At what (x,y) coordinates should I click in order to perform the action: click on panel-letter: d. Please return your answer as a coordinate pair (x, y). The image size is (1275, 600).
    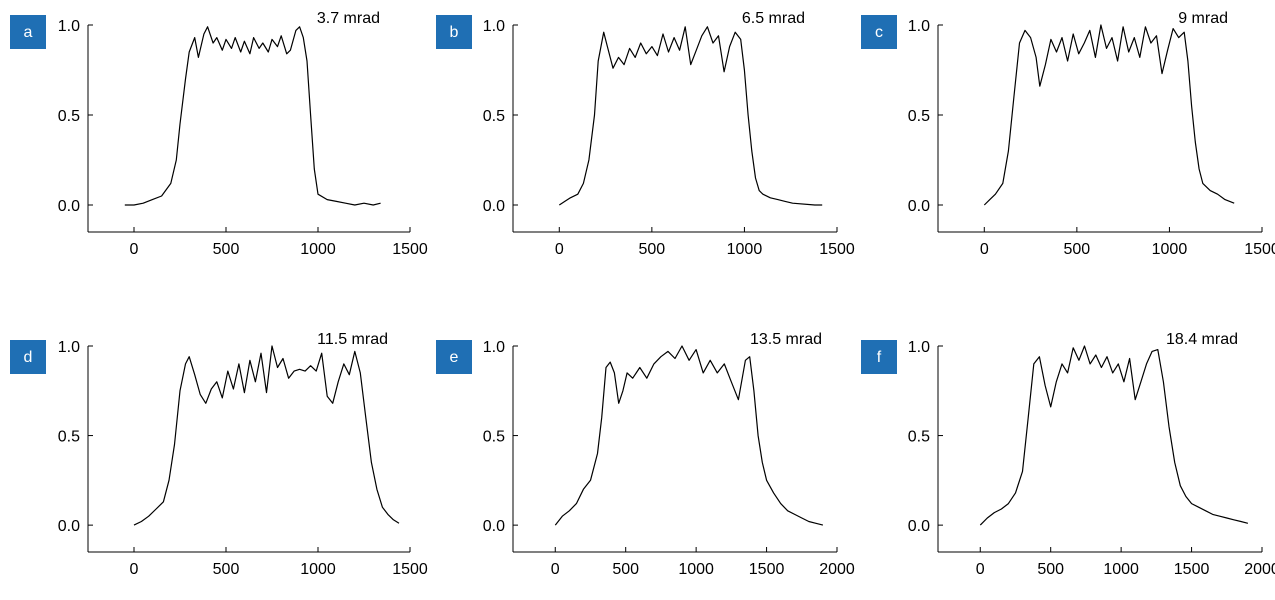
    Looking at the image, I should click on (28, 357).